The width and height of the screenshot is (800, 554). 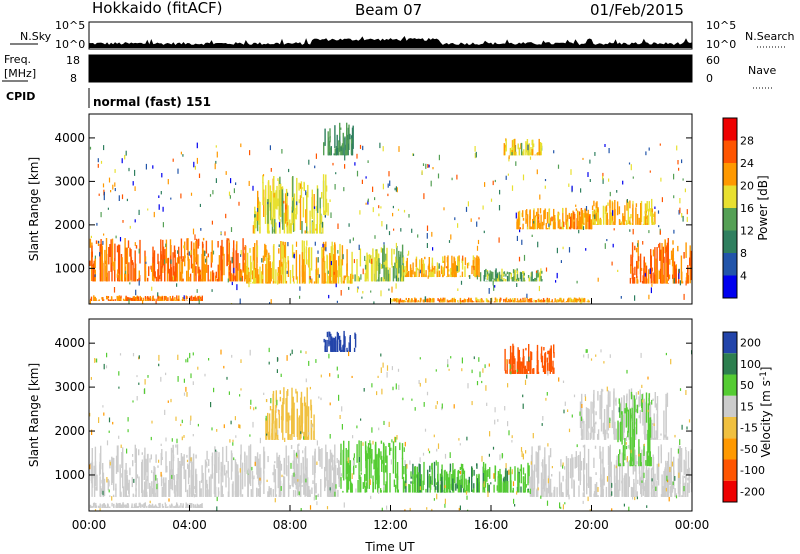 What do you see at coordinates (70, 44) in the screenshot?
I see `nsky-tick-bottom: 10^0` at bounding box center [70, 44].